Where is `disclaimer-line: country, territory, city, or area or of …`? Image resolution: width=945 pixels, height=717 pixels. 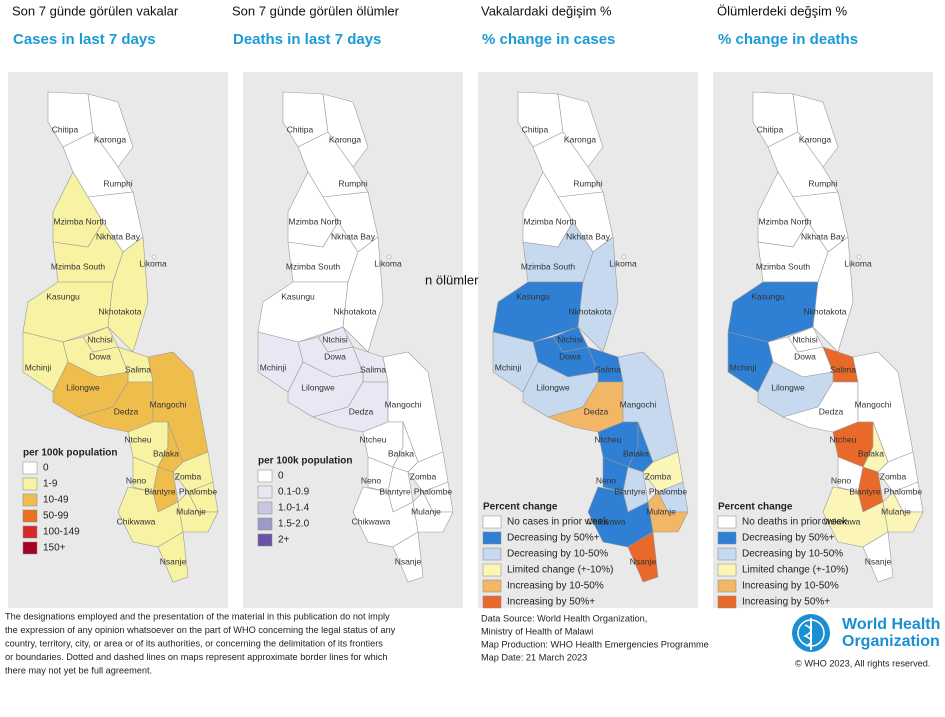 disclaimer-line: country, territory, city, or area or of … is located at coordinates (194, 643).